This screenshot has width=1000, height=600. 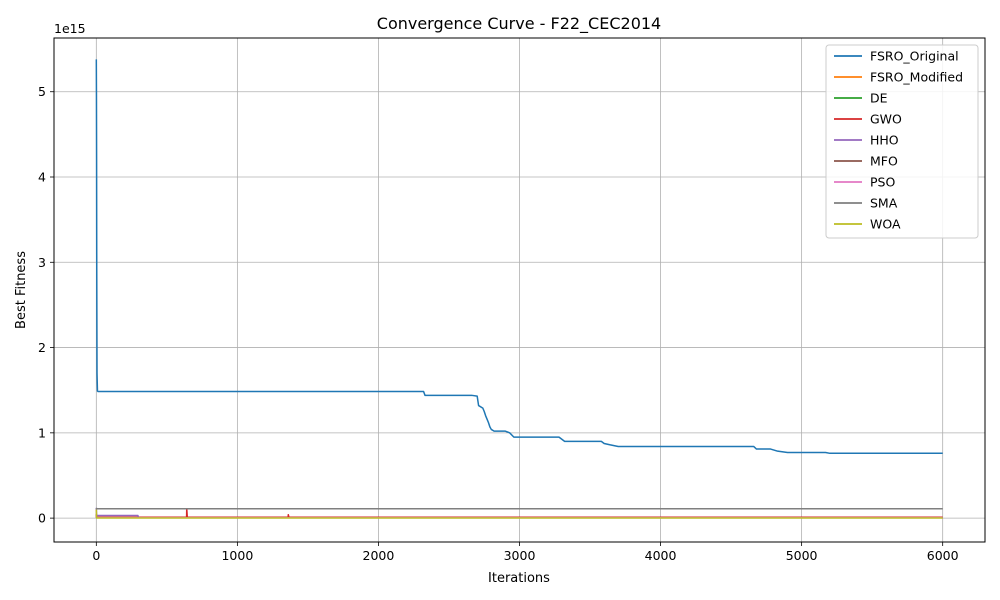 I want to click on y-tick-label: 1, so click(x=42, y=432).